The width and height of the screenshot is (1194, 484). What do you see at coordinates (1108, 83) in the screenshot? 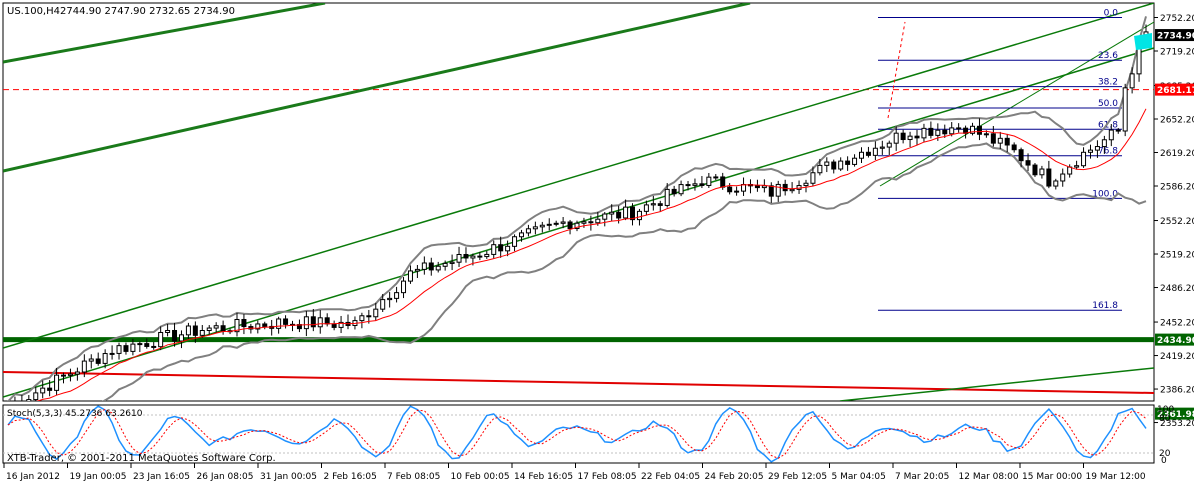
I see `fib-level-label: 38.2` at bounding box center [1108, 83].